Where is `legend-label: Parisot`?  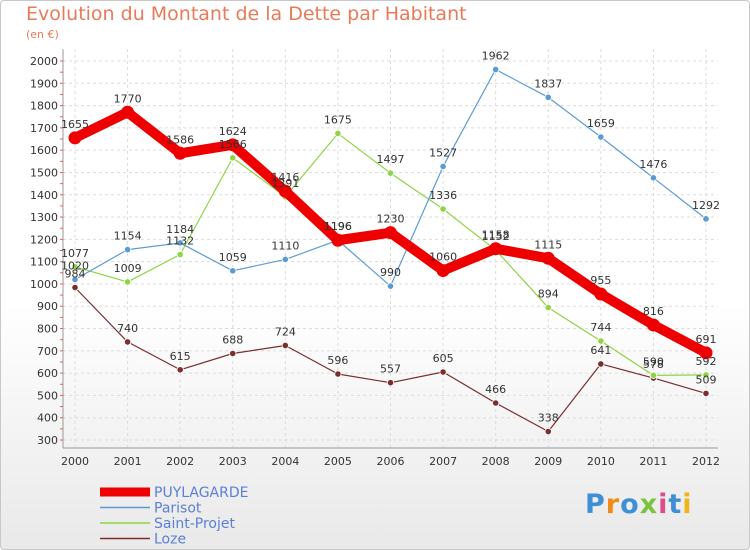 legend-label: Parisot is located at coordinates (178, 509).